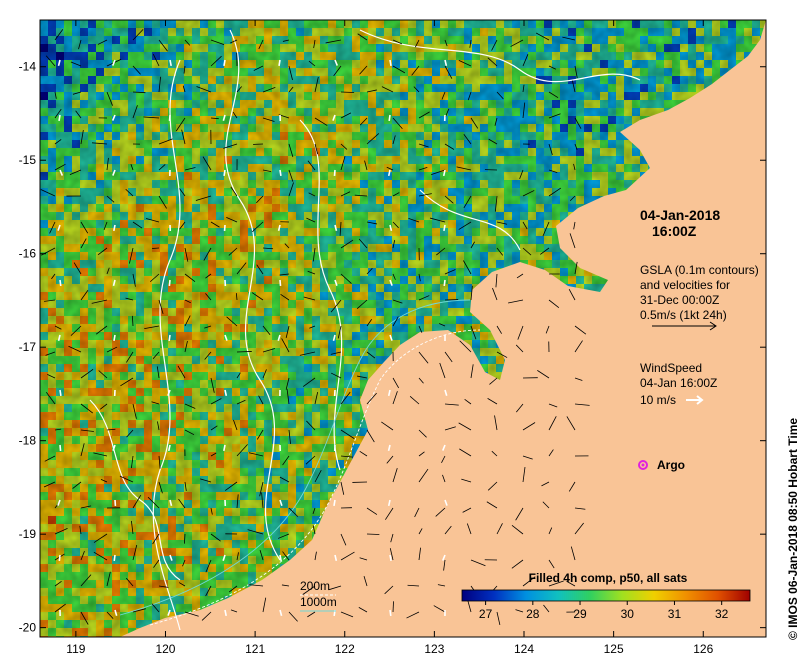 This screenshot has height=672, width=809. I want to click on date-label: 04-Jan-2018, so click(680, 215).